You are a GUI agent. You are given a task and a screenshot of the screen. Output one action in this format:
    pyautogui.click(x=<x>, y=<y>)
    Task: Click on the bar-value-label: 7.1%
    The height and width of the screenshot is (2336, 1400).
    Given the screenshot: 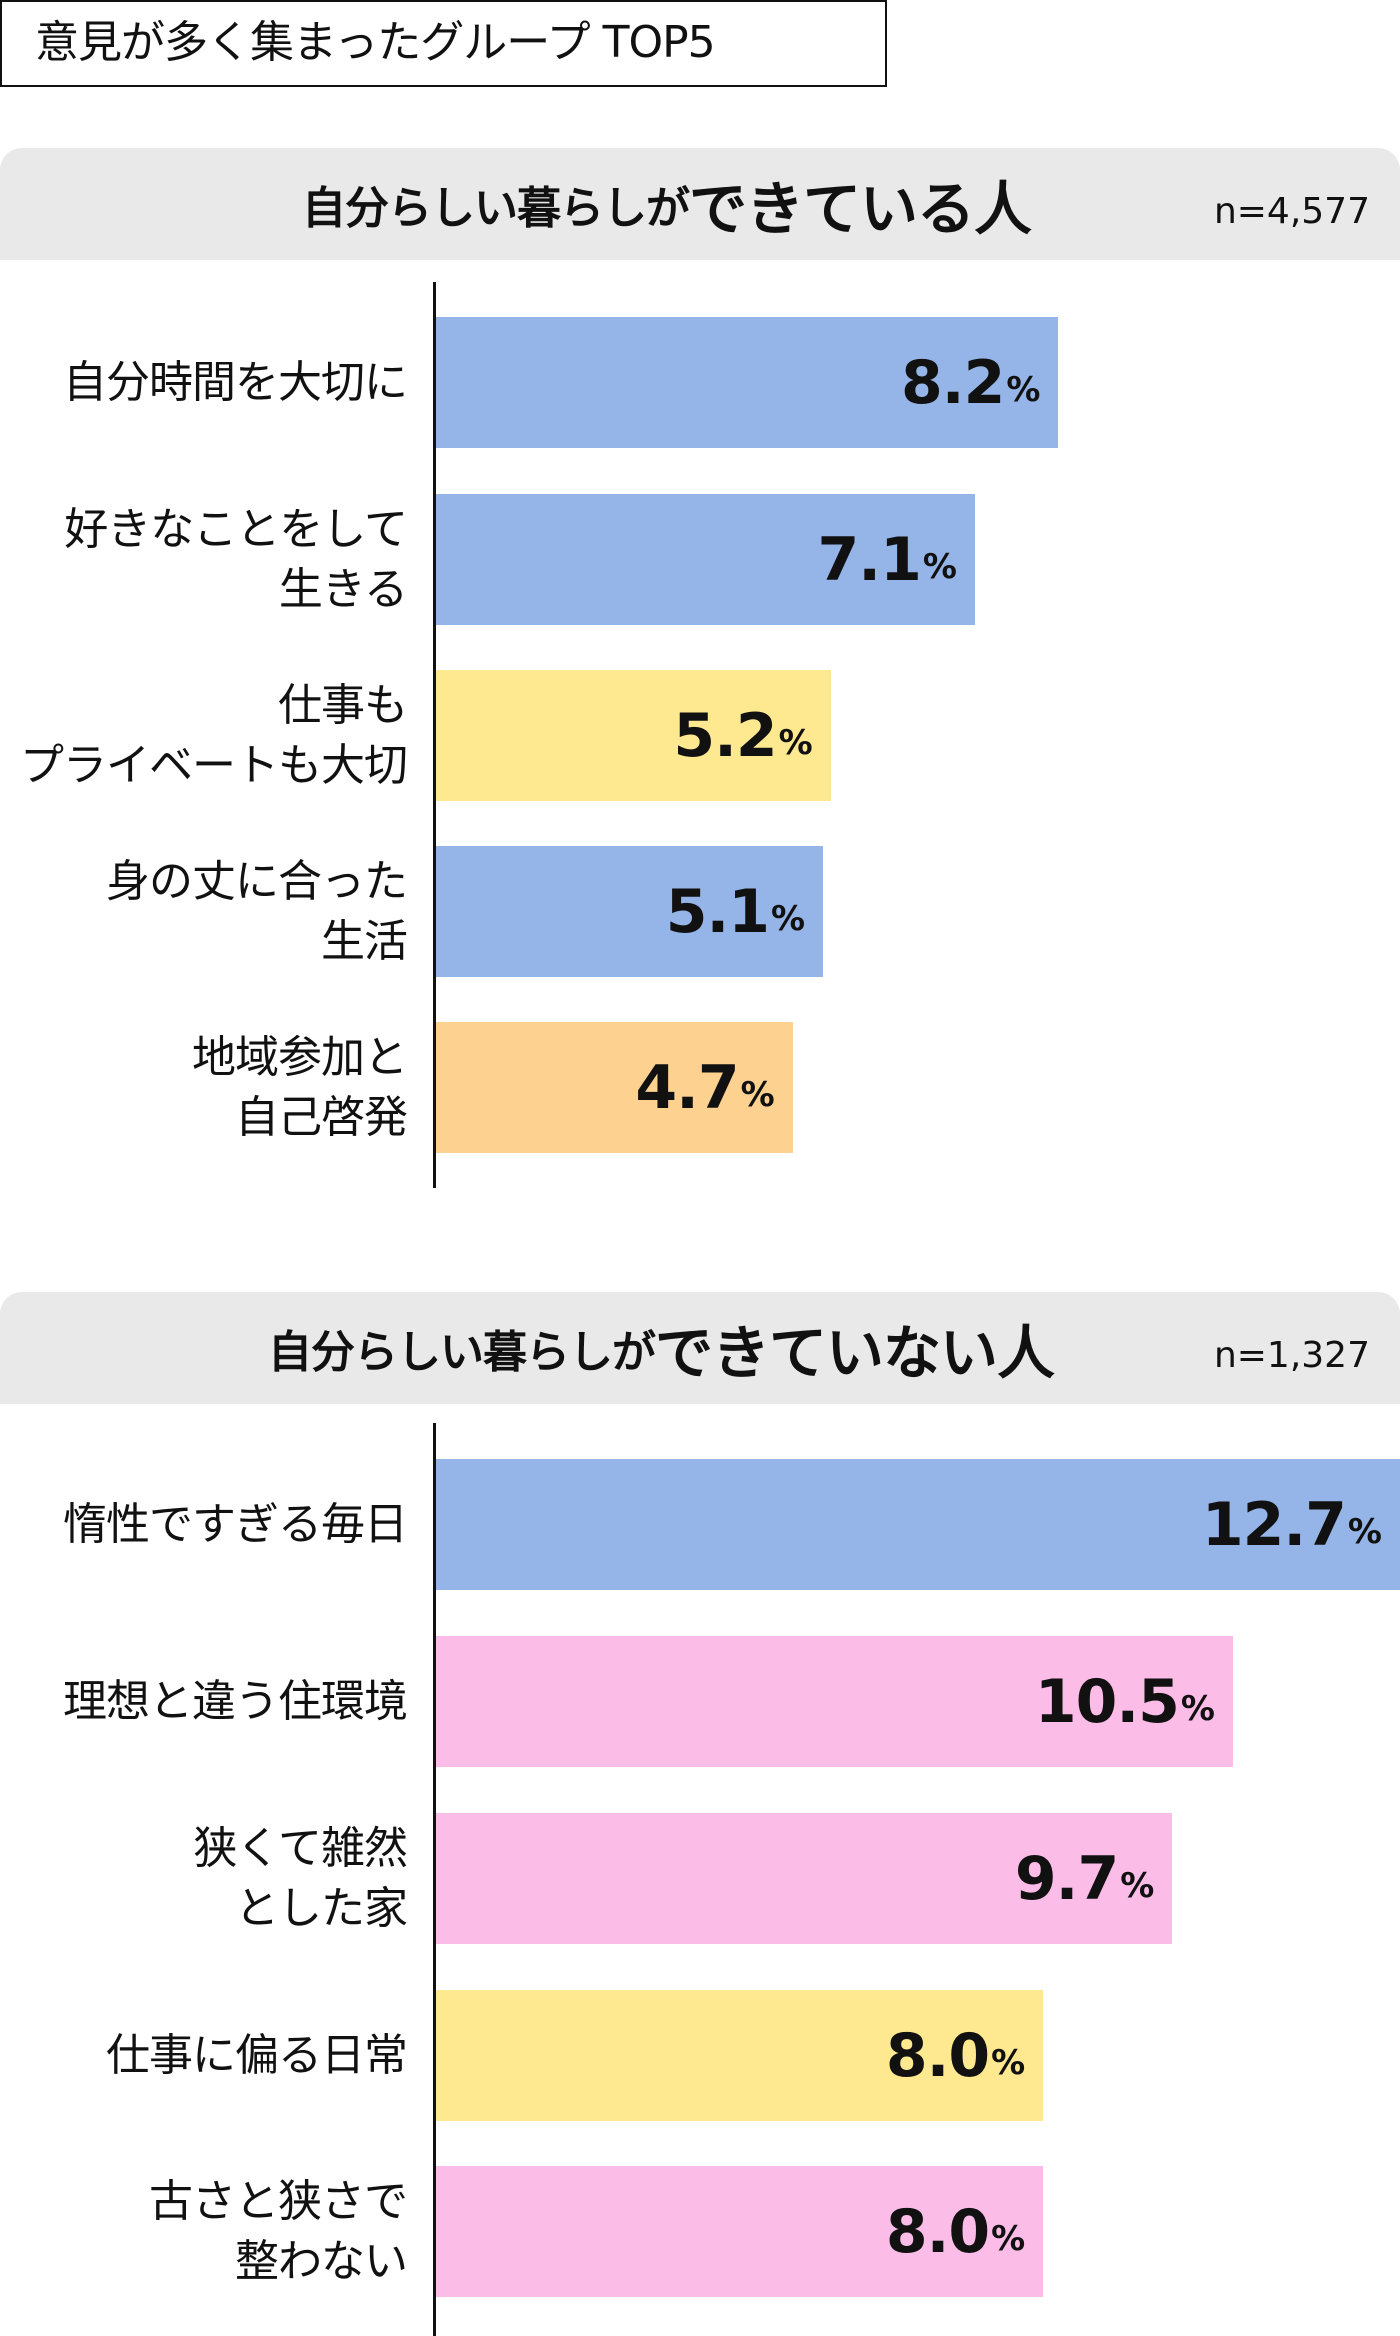 What is the action you would take?
    pyautogui.click(x=887, y=559)
    